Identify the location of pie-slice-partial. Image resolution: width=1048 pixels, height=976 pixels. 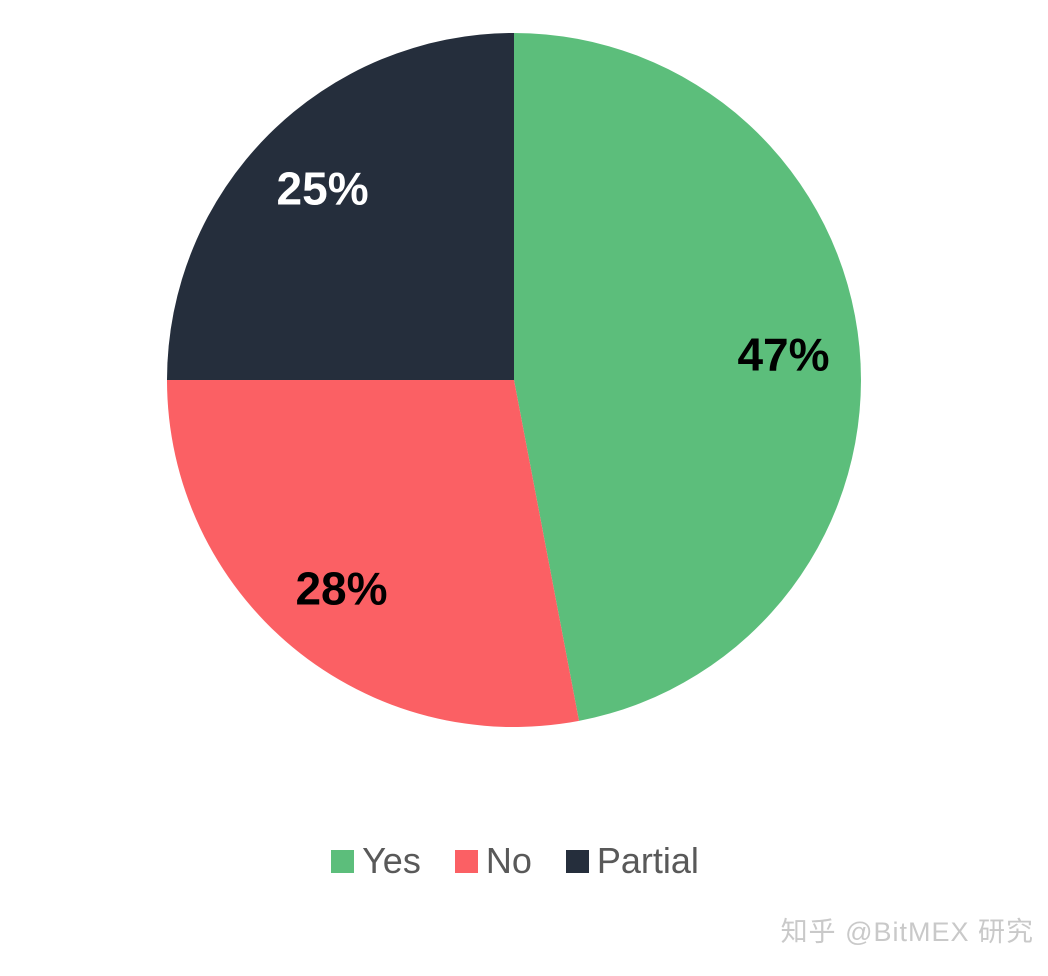
(340, 206).